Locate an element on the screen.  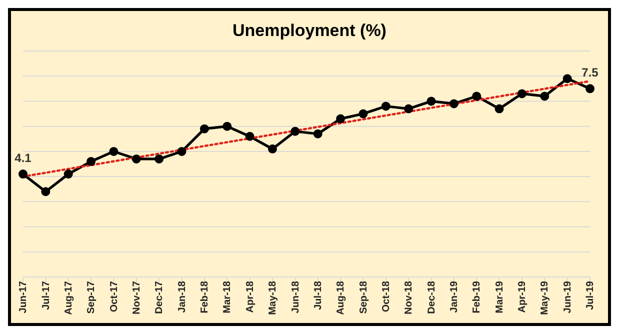
x-tick-label: Jul-19 is located at coordinates (590, 295).